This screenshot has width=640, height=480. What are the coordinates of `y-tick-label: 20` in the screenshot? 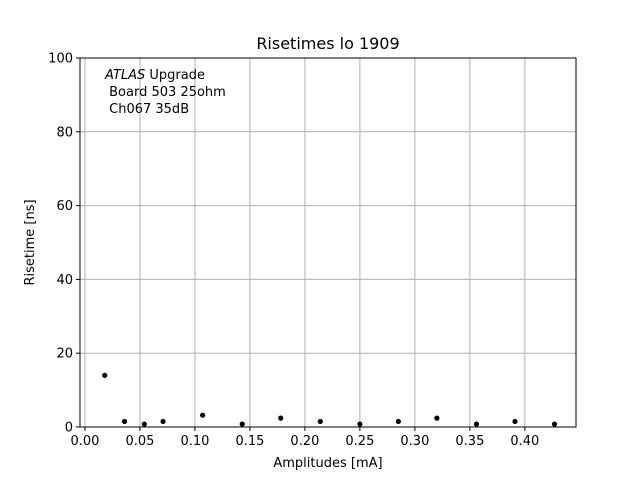 It's located at (64, 354).